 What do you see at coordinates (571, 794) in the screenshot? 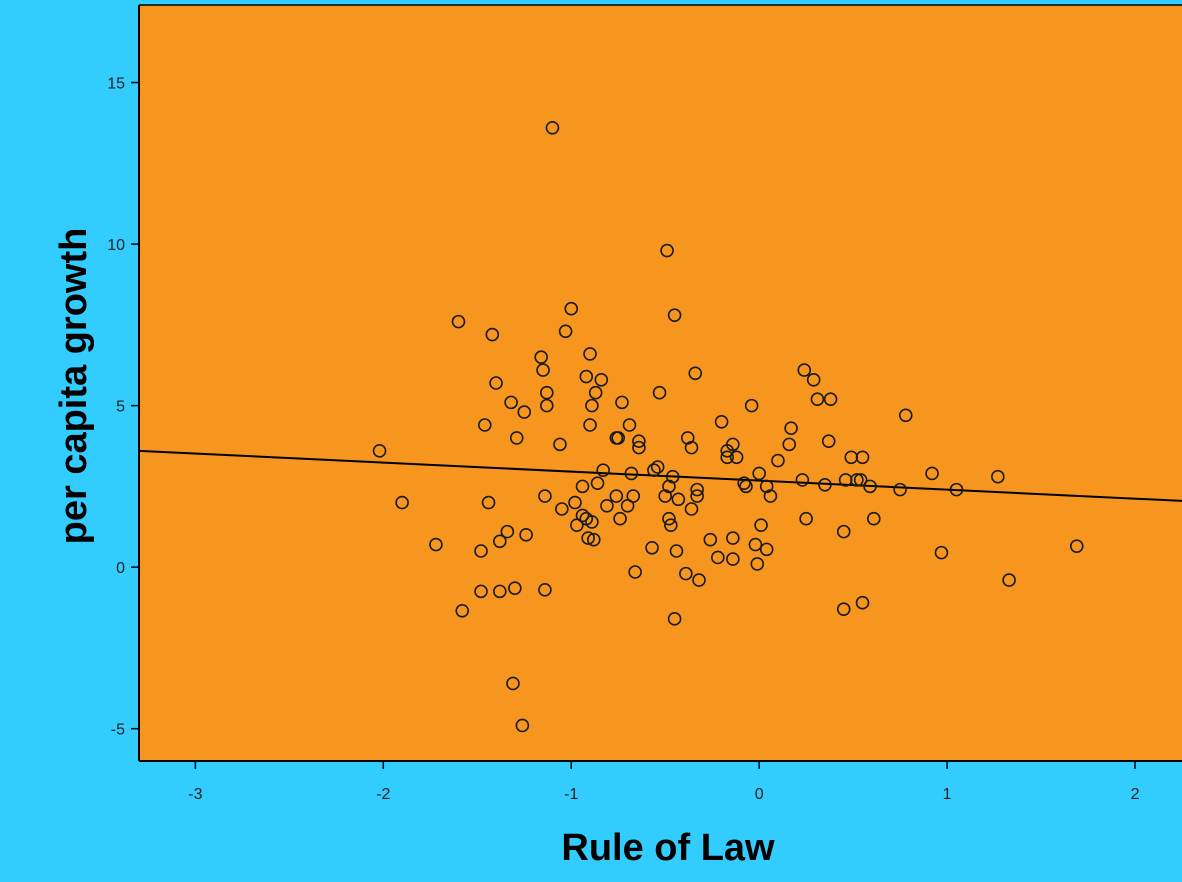
I see `x-tick-label: -1` at bounding box center [571, 794].